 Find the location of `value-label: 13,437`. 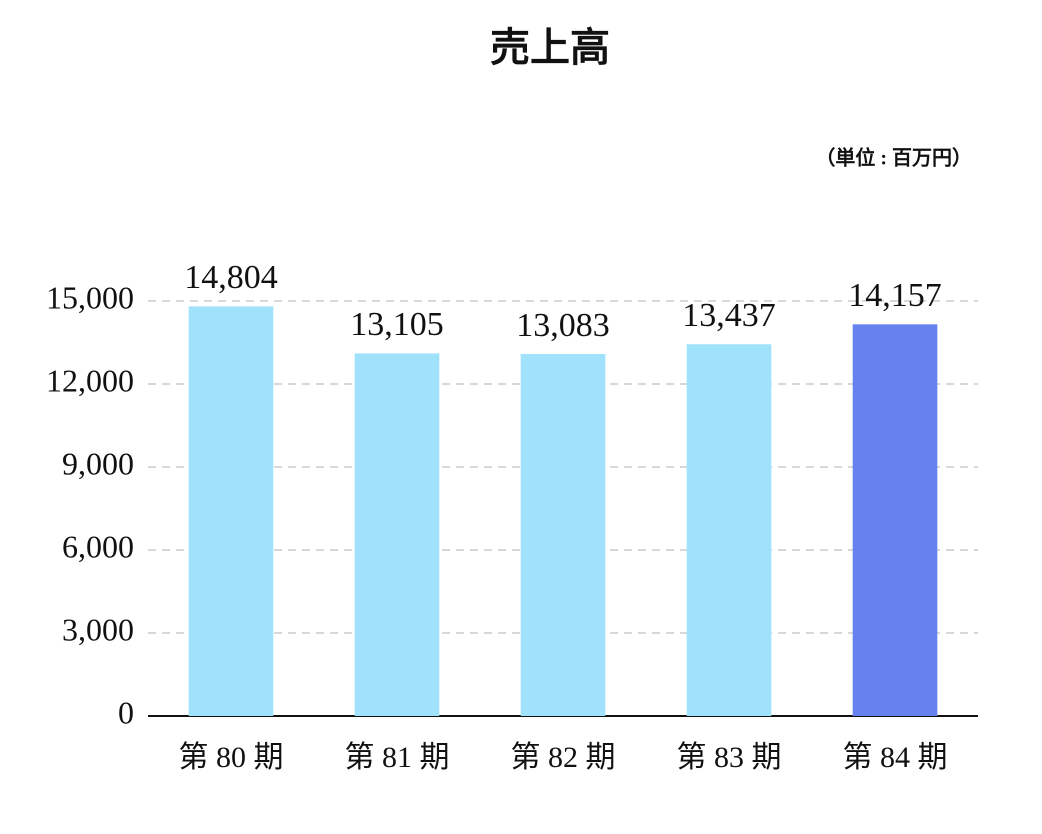

value-label: 13,437 is located at coordinates (729, 315).